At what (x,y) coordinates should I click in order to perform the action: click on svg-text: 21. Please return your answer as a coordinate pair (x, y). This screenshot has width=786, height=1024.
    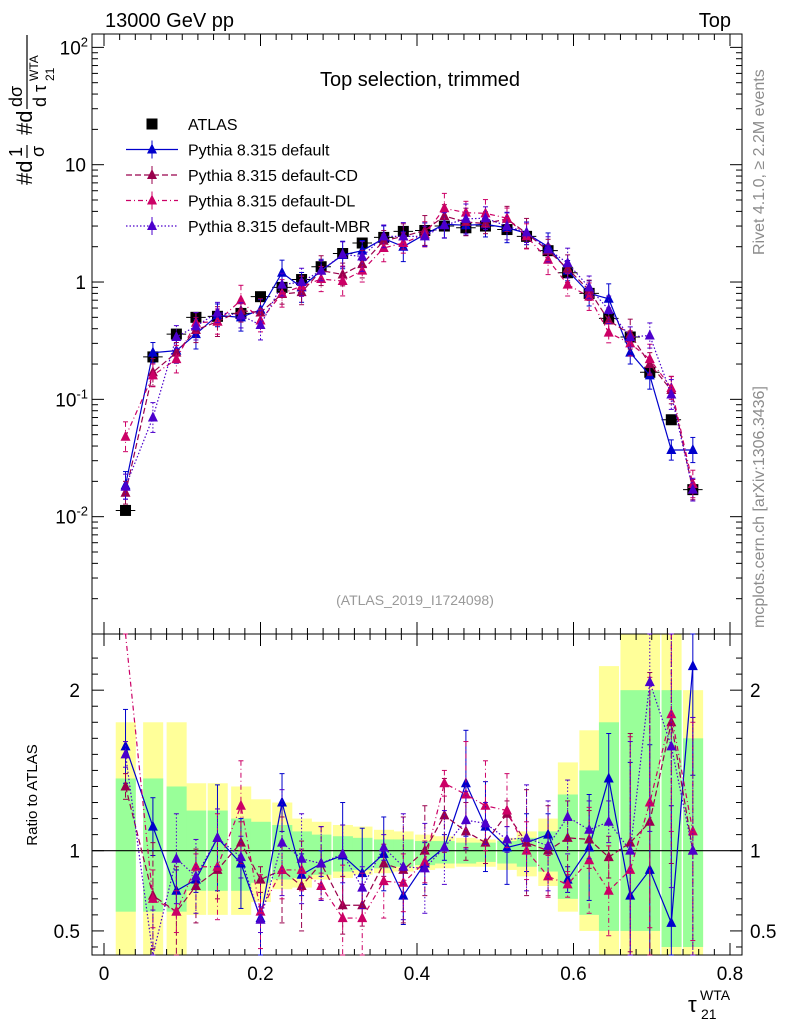
    Looking at the image, I should click on (709, 1014).